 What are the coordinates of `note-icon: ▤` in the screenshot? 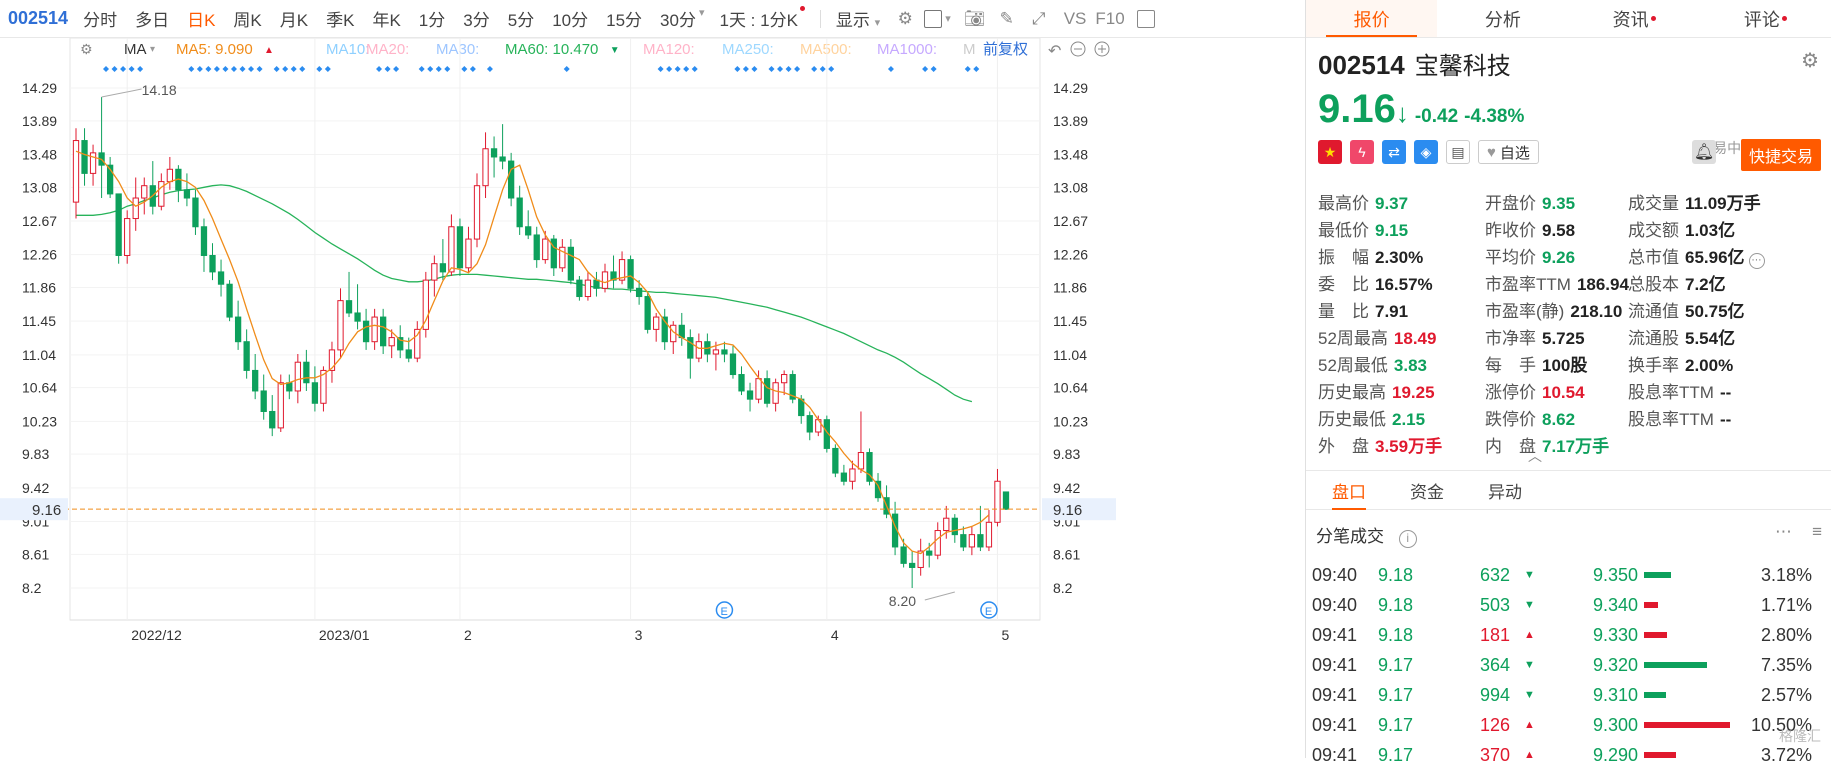 It's located at (1458, 152).